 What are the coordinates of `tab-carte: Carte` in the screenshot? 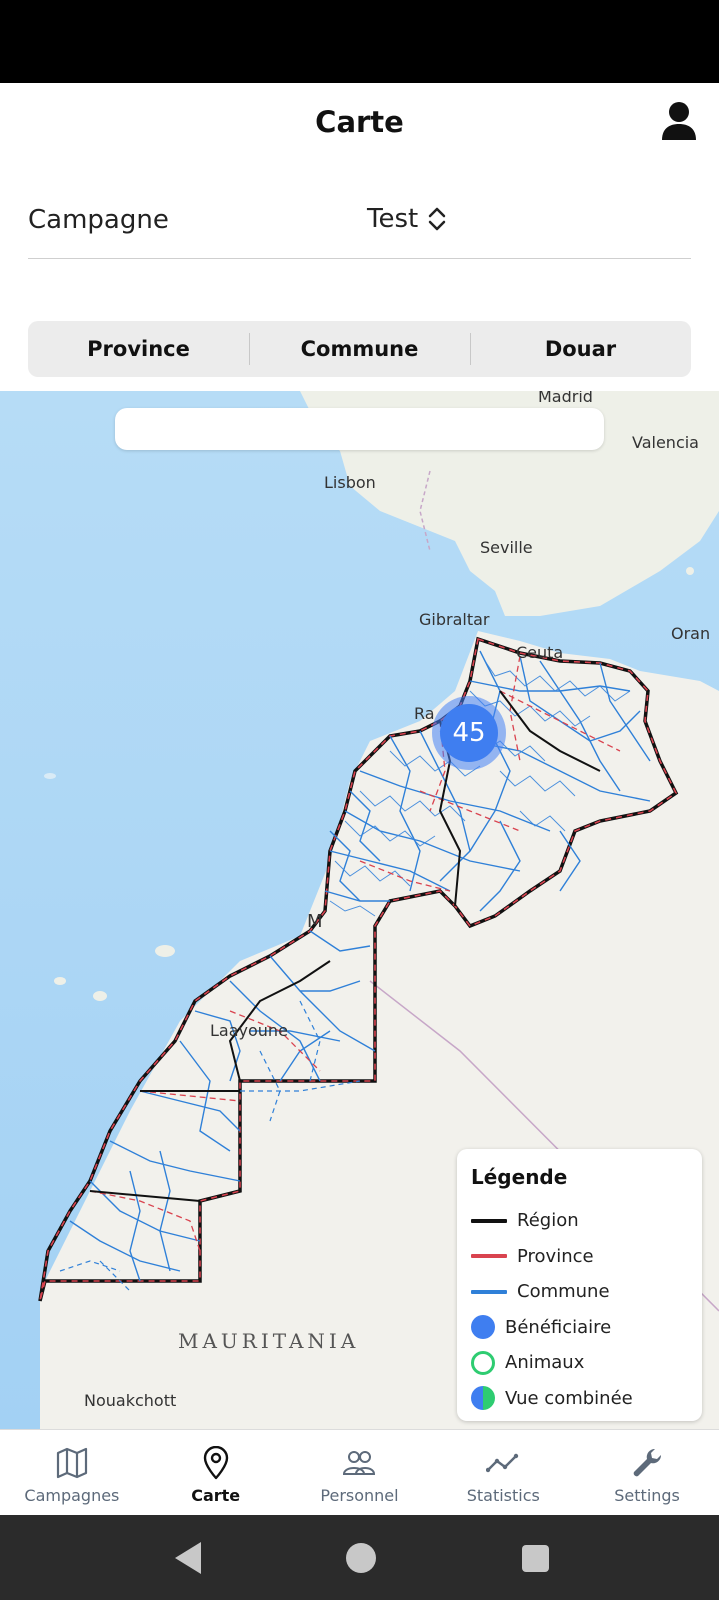 It's located at (216, 1472).